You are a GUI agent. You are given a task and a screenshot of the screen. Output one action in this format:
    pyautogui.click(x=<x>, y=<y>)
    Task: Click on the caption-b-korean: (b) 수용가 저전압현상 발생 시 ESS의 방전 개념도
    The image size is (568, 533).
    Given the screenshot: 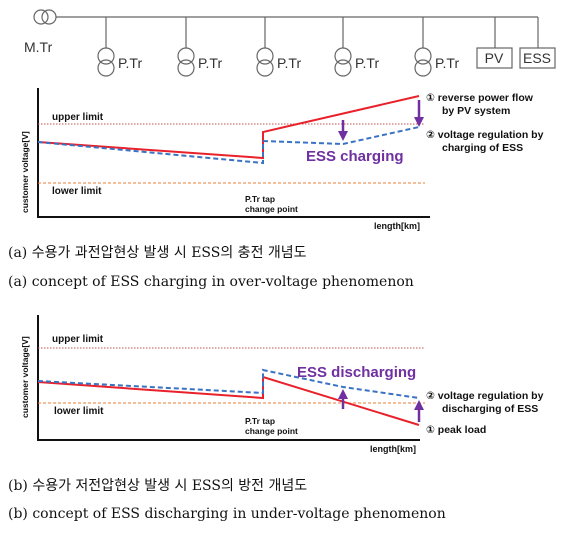 What is the action you would take?
    pyautogui.click(x=158, y=486)
    